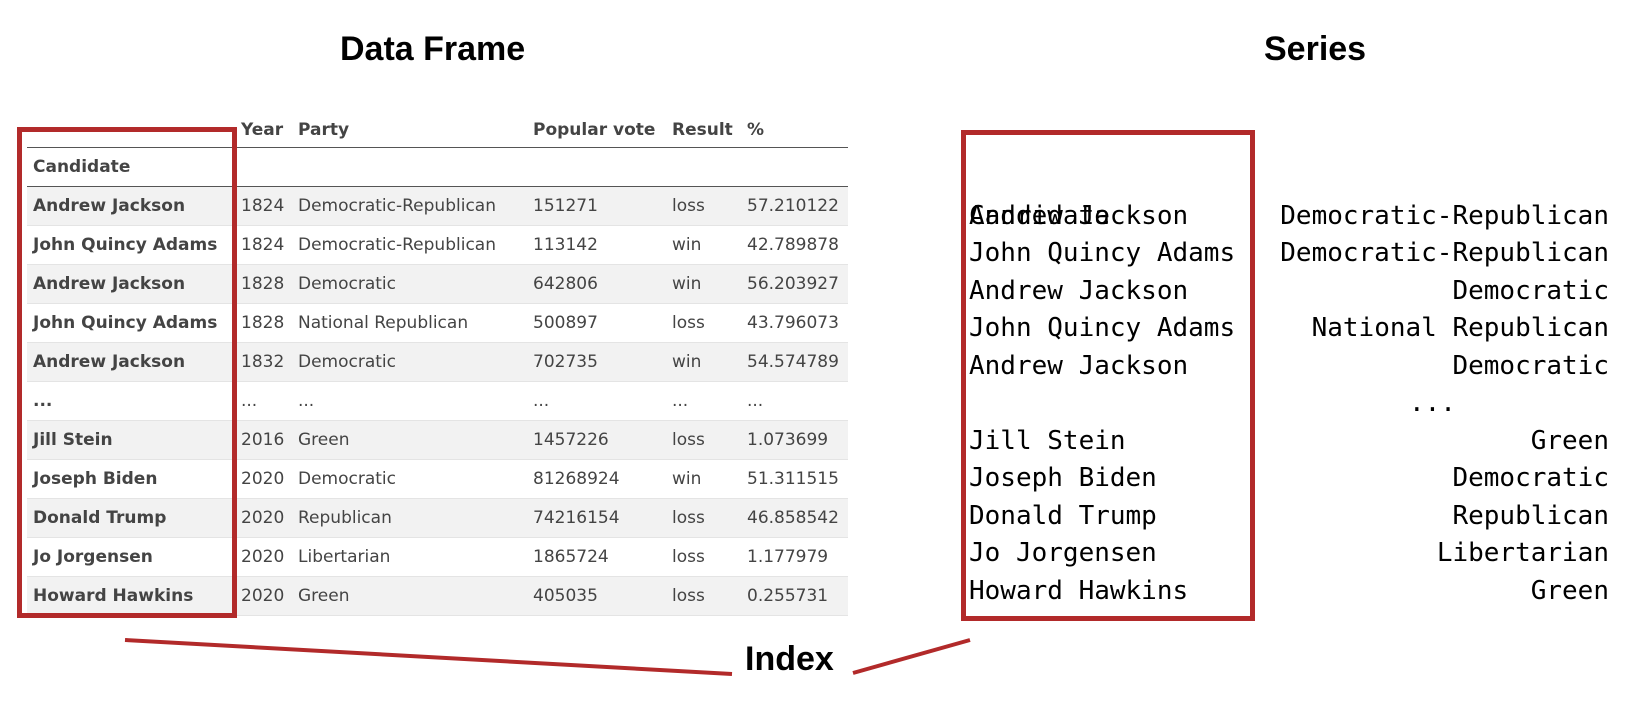 The width and height of the screenshot is (1642, 704). Describe the element at coordinates (793, 323) in the screenshot. I see `row-percent: 43.796073` at that location.